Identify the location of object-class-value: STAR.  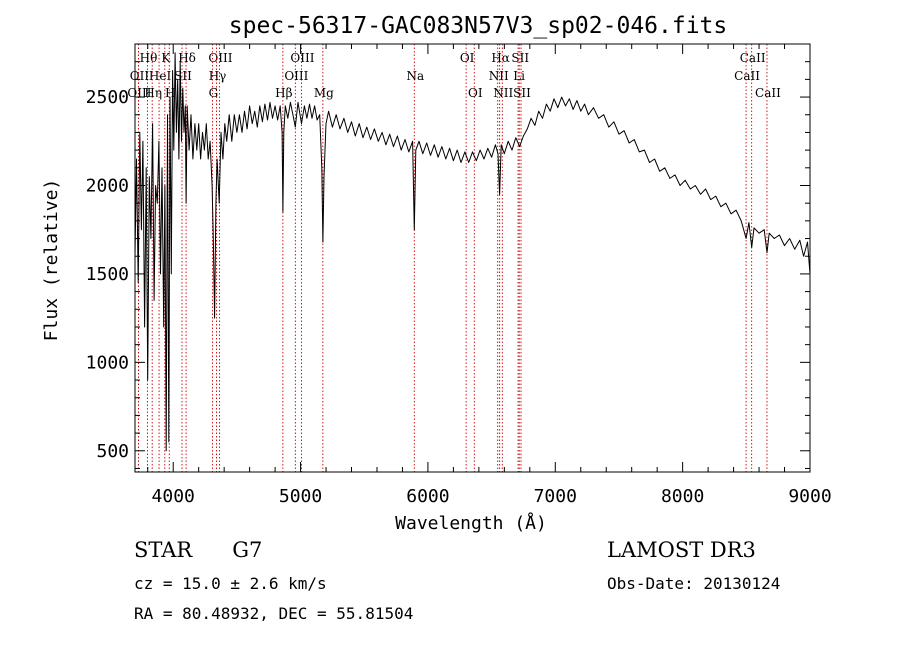
(163, 550).